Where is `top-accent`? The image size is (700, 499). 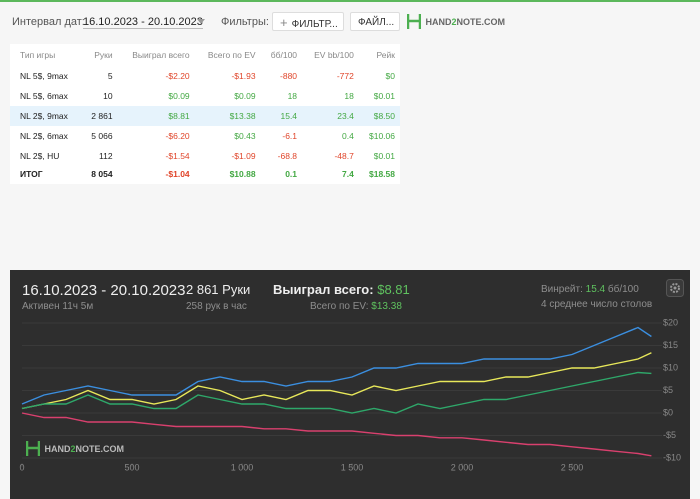 top-accent is located at coordinates (350, 1).